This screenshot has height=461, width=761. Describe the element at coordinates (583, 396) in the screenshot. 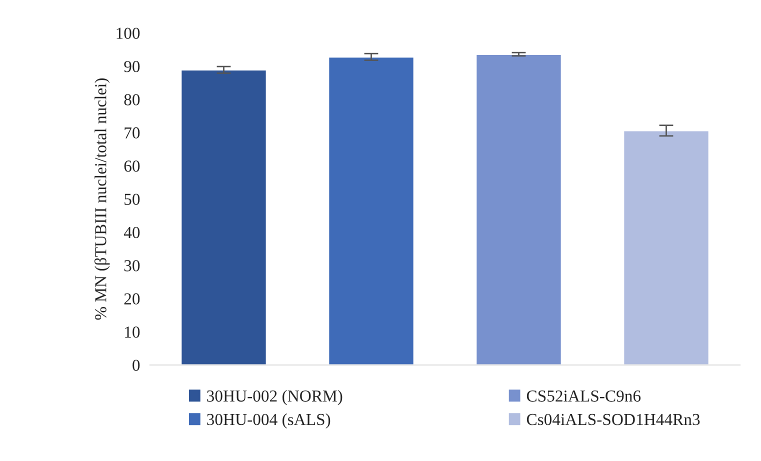

I see `legend-label: CS52iALS-C9n6` at that location.